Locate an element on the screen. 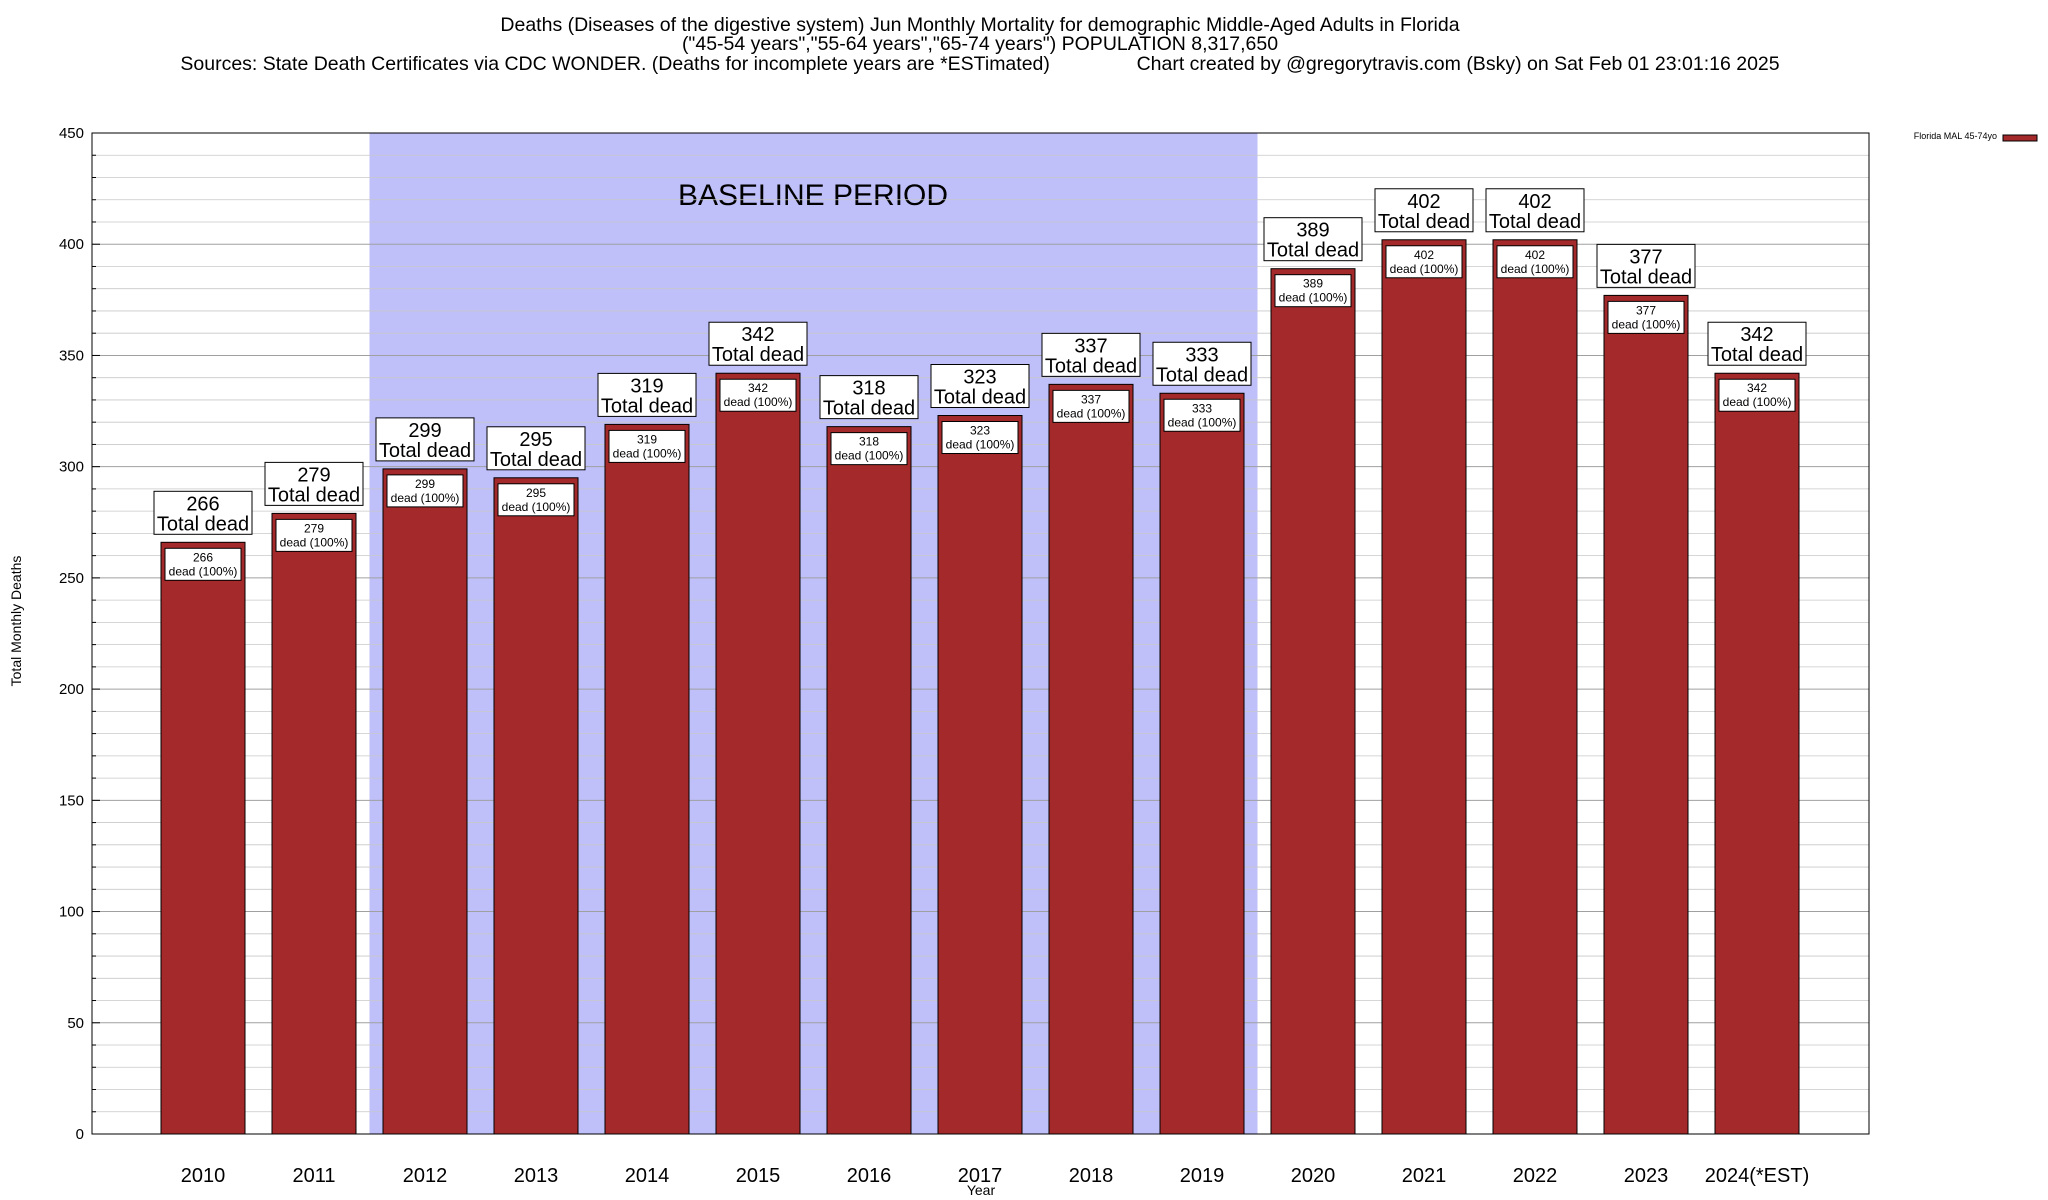  inner-value-label: 319 is located at coordinates (647, 439).